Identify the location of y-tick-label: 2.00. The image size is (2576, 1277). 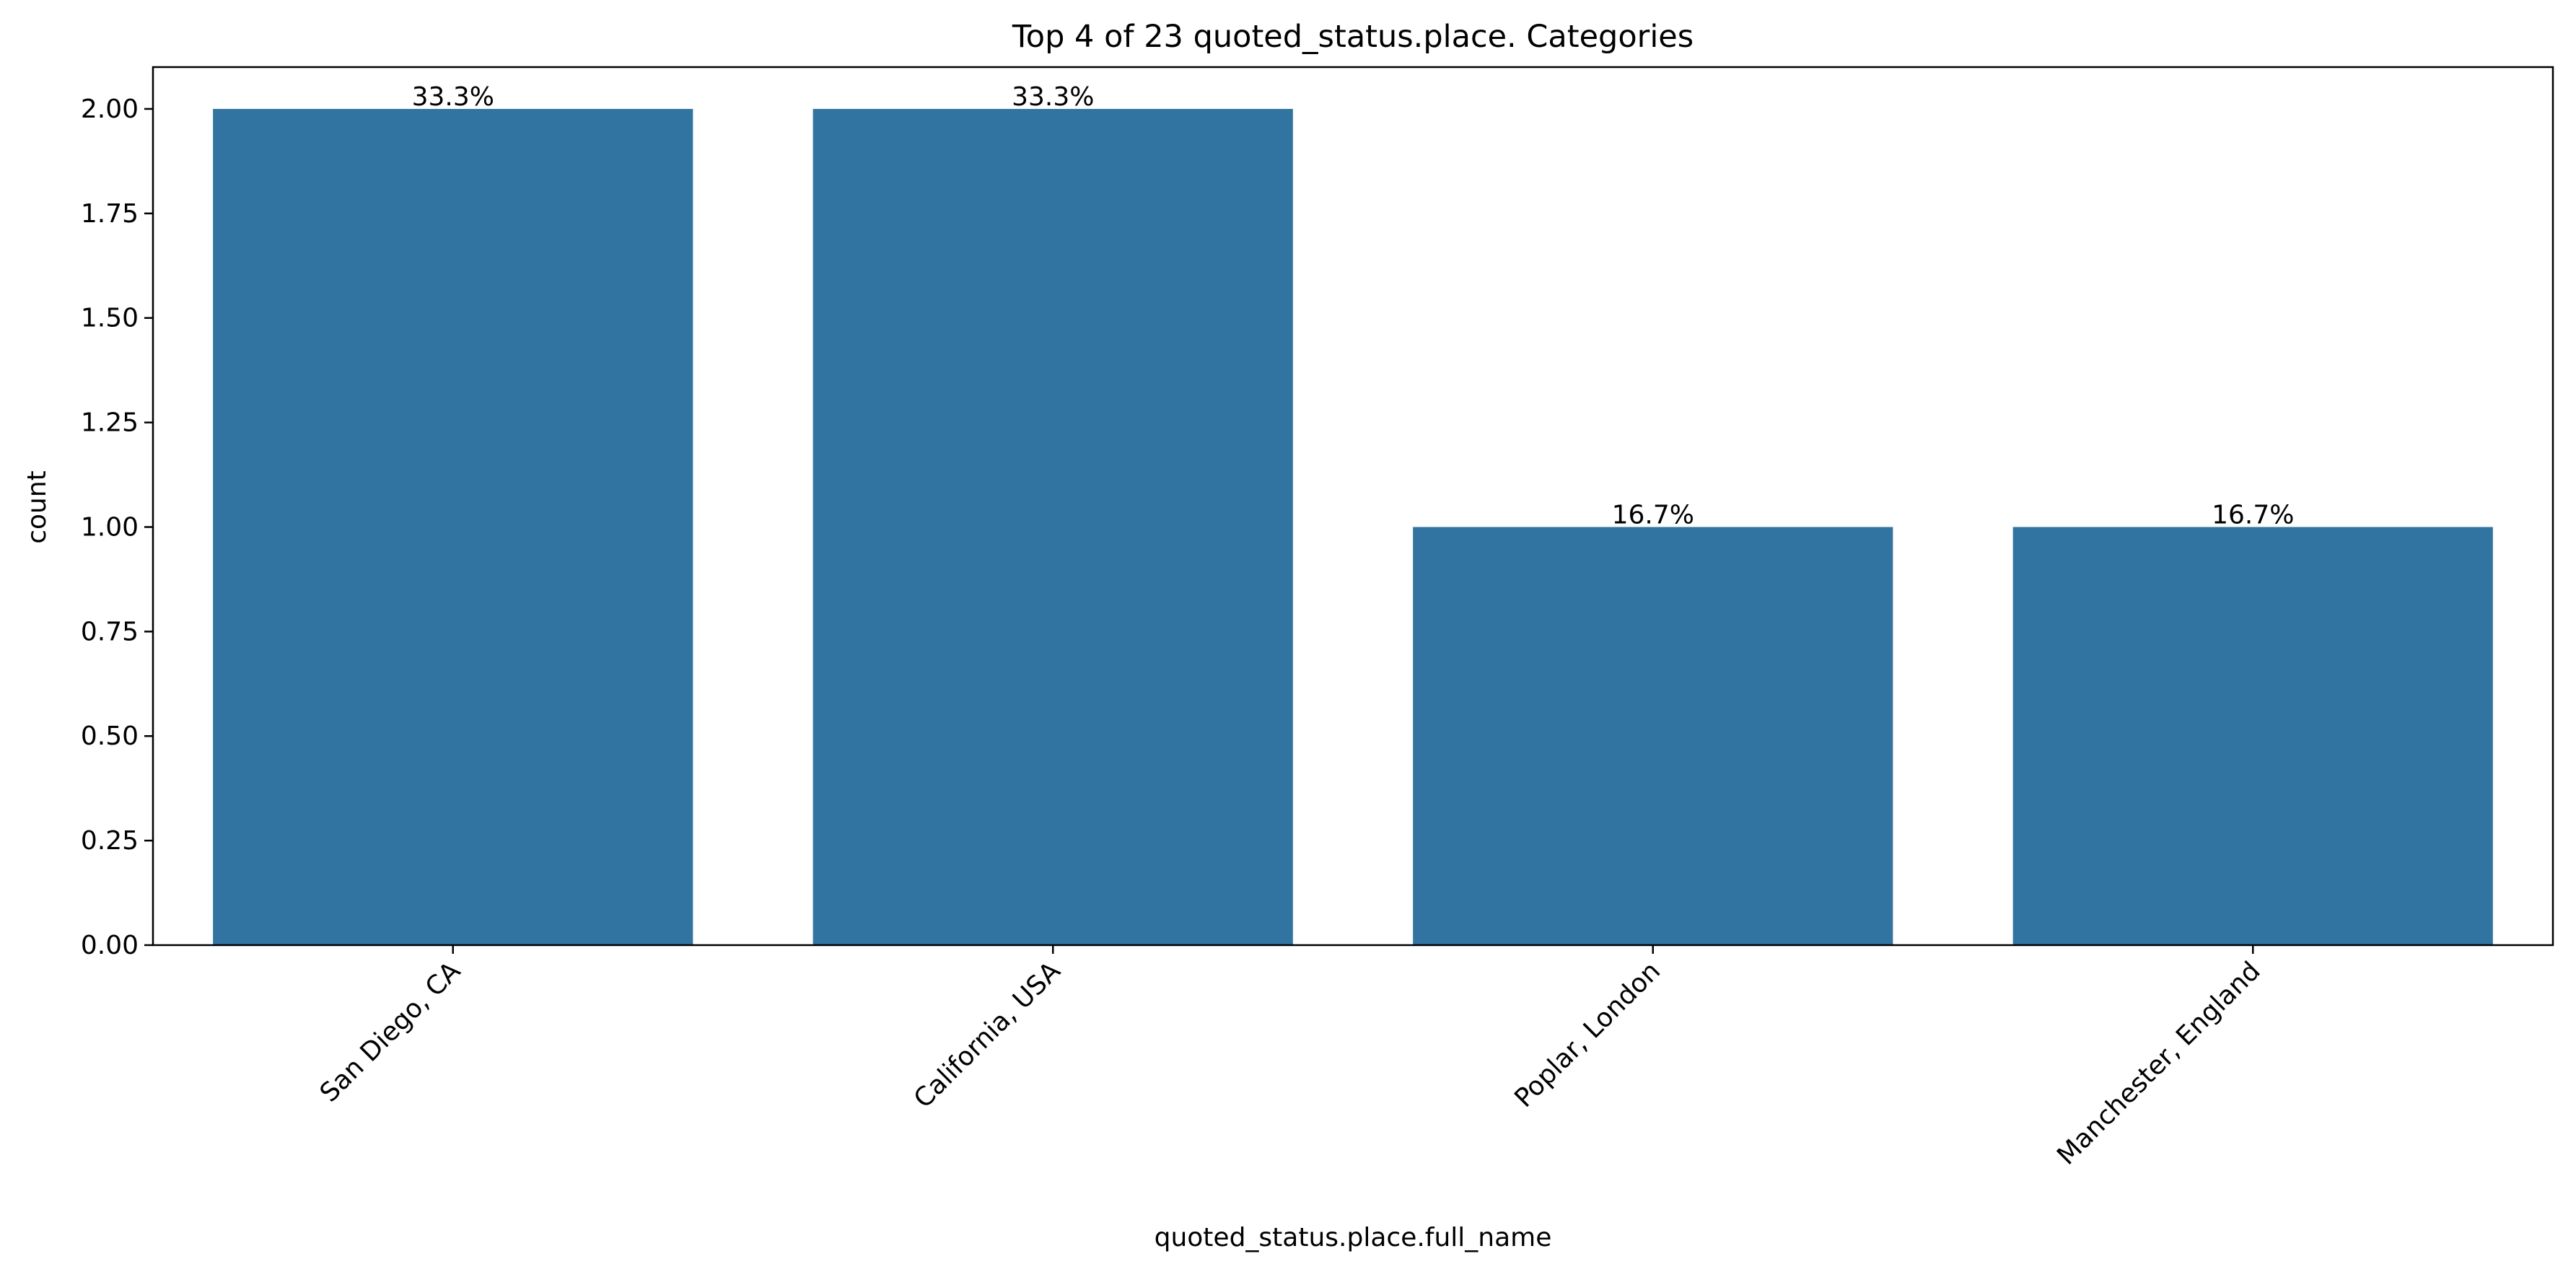
(110, 110).